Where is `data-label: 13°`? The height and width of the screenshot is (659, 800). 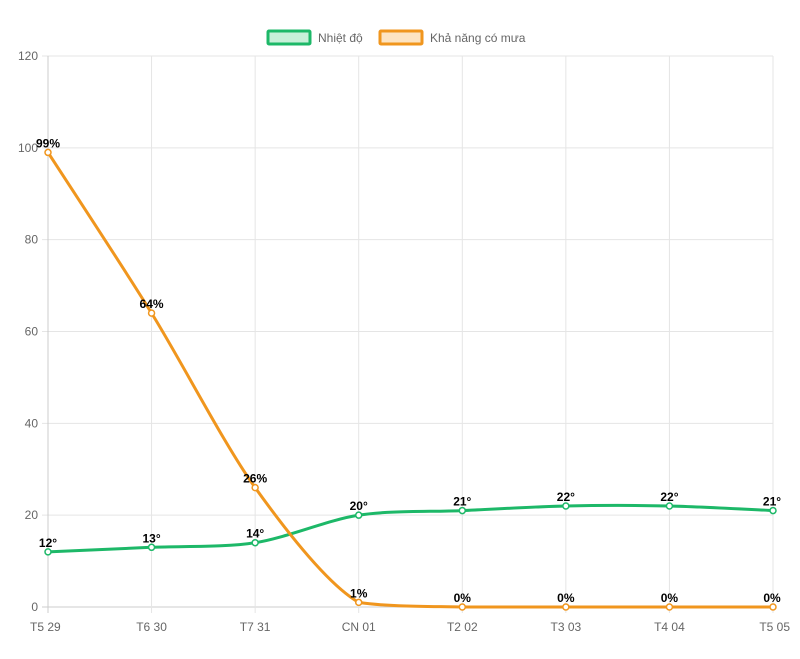
data-label: 13° is located at coordinates (151, 538).